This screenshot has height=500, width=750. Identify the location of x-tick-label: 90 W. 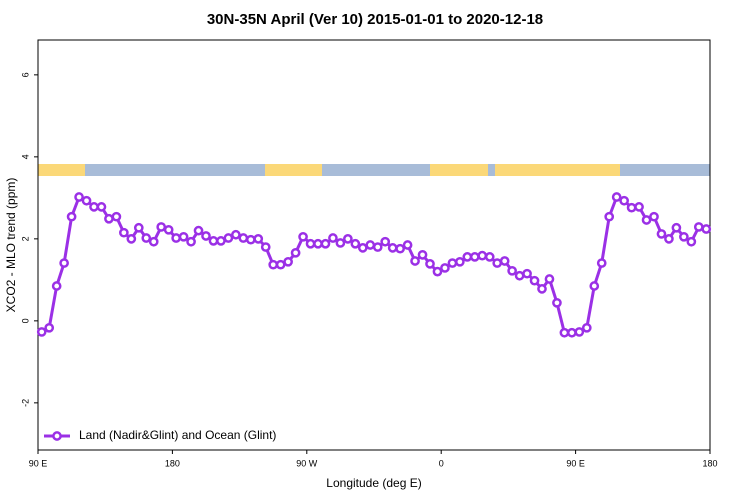
(307, 463).